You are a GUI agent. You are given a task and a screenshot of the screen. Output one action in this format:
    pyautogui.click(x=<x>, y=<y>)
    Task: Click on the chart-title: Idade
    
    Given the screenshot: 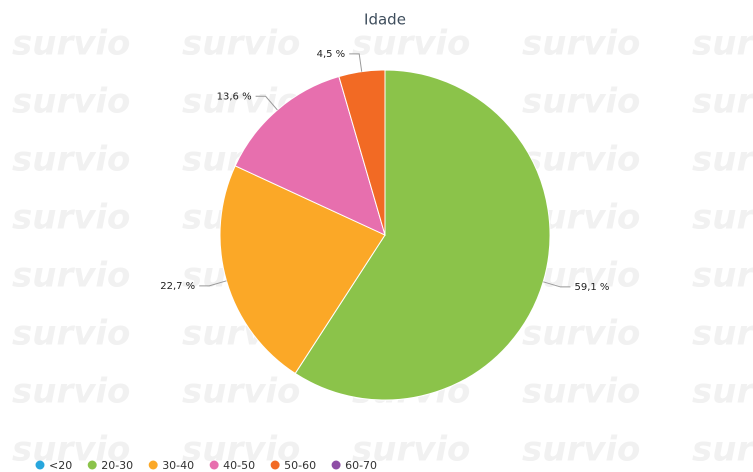 What is the action you would take?
    pyautogui.click(x=385, y=20)
    